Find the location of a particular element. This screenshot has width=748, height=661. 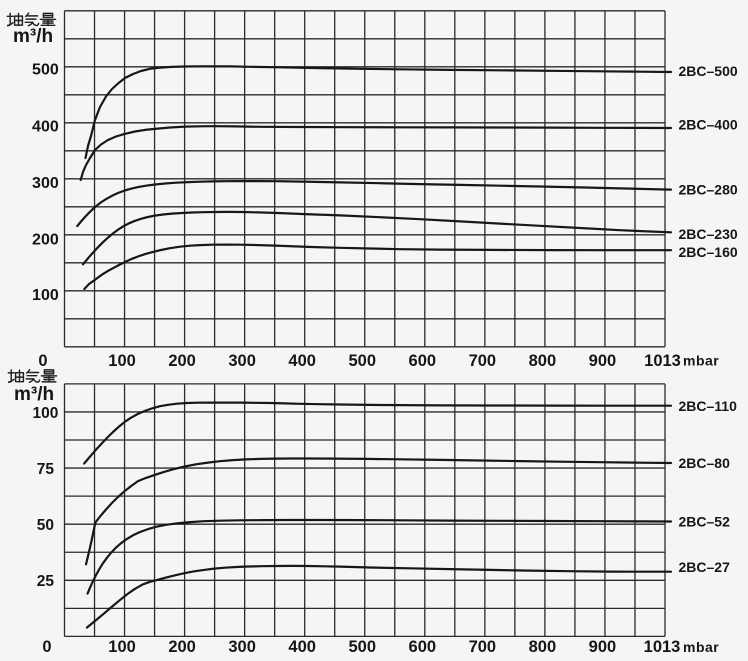

svg-text: 2BC–160 is located at coordinates (708, 252).